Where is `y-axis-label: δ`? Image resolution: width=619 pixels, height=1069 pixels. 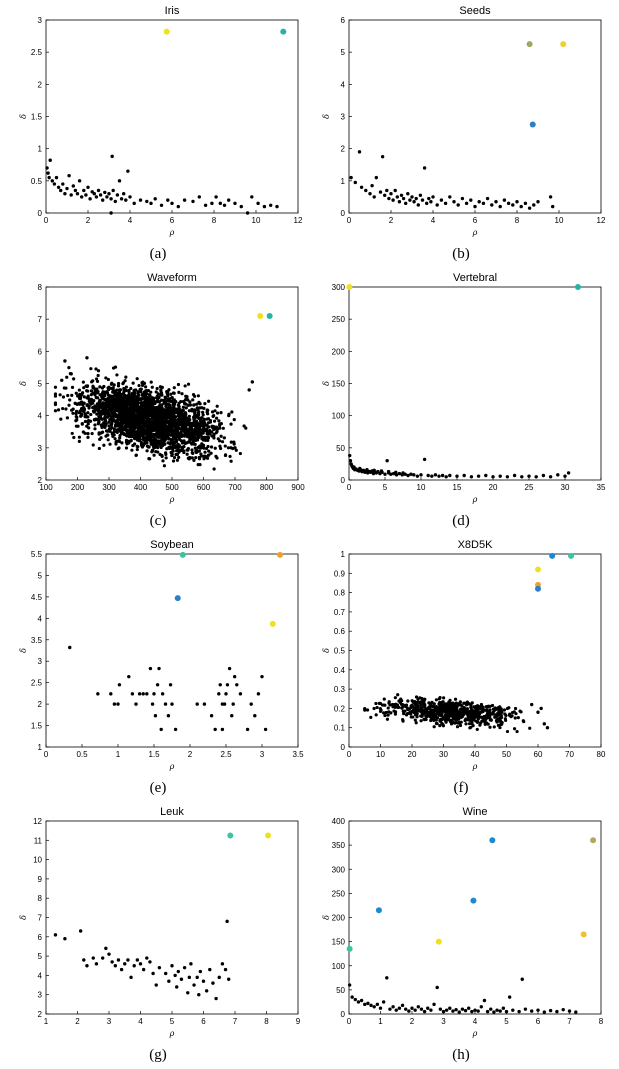 y-axis-label: δ is located at coordinates (326, 383).